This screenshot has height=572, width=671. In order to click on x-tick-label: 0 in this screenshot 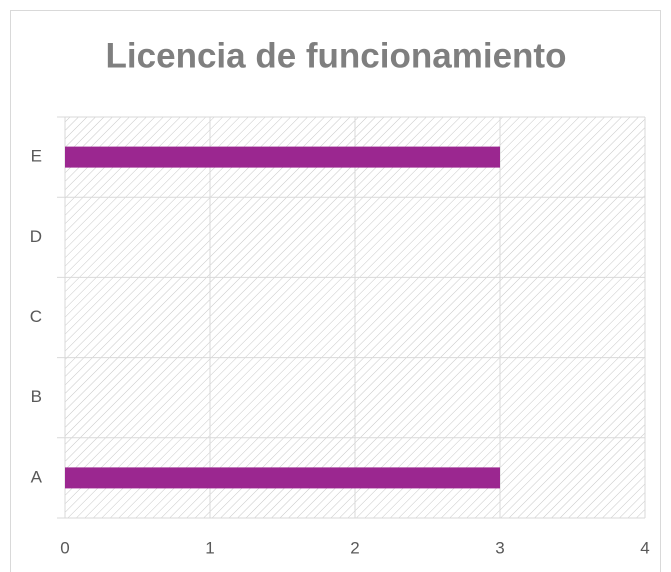, I will do `click(64, 547)`.